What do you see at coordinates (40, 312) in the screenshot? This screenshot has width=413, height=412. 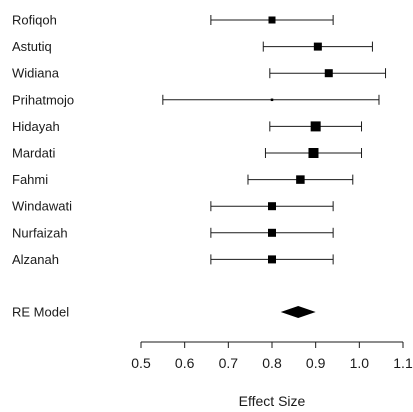 I see `summary-label: RE Model` at bounding box center [40, 312].